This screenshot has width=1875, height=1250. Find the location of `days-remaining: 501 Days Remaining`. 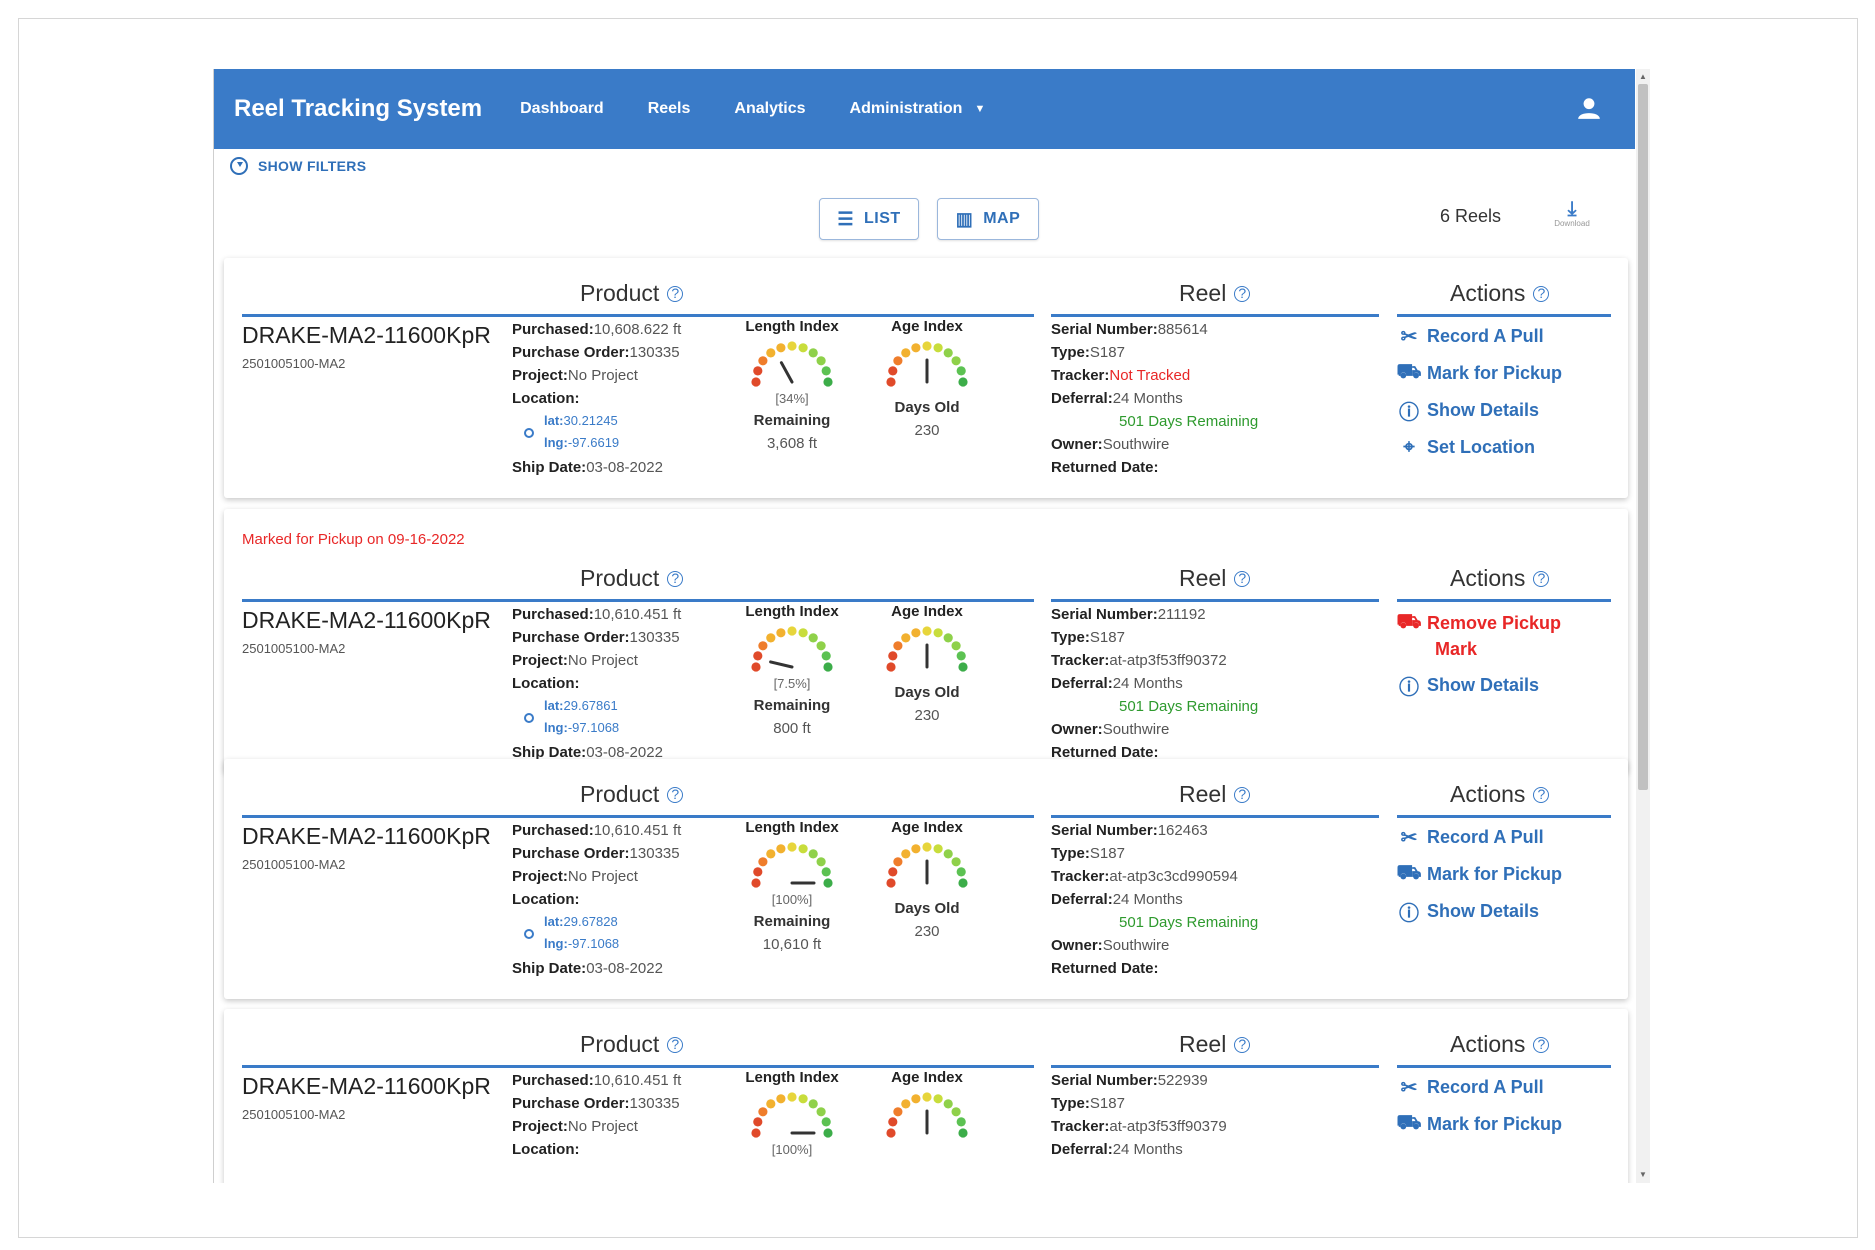

days-remaining: 501 Days Remaining is located at coordinates (1189, 421).